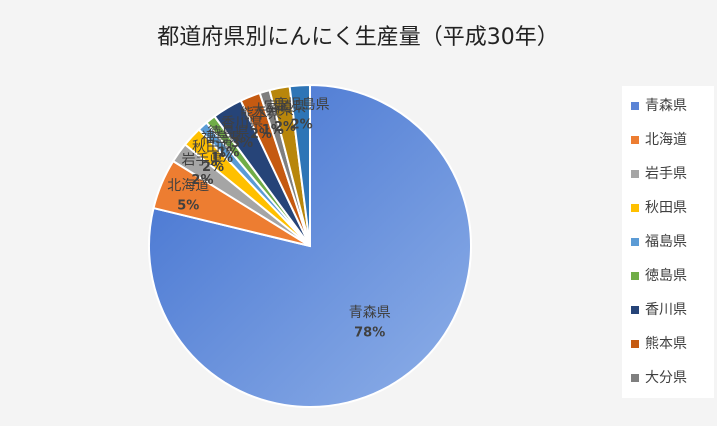 The width and height of the screenshot is (717, 426). What do you see at coordinates (666, 276) in the screenshot?
I see `legend-label: 徳島県` at bounding box center [666, 276].